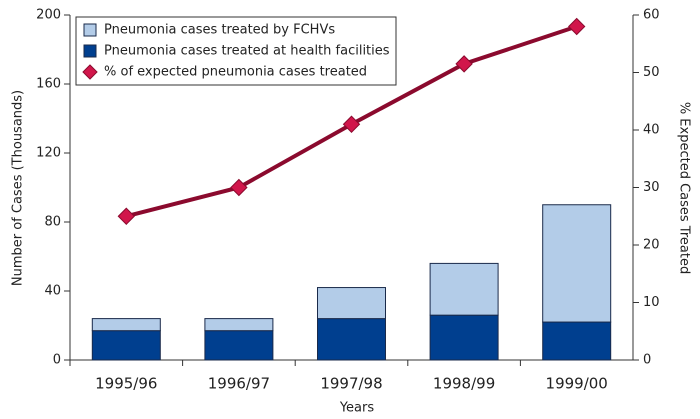 The width and height of the screenshot is (700, 419). What do you see at coordinates (52, 222) in the screenshot?
I see `y-tick-label: 80` at bounding box center [52, 222].